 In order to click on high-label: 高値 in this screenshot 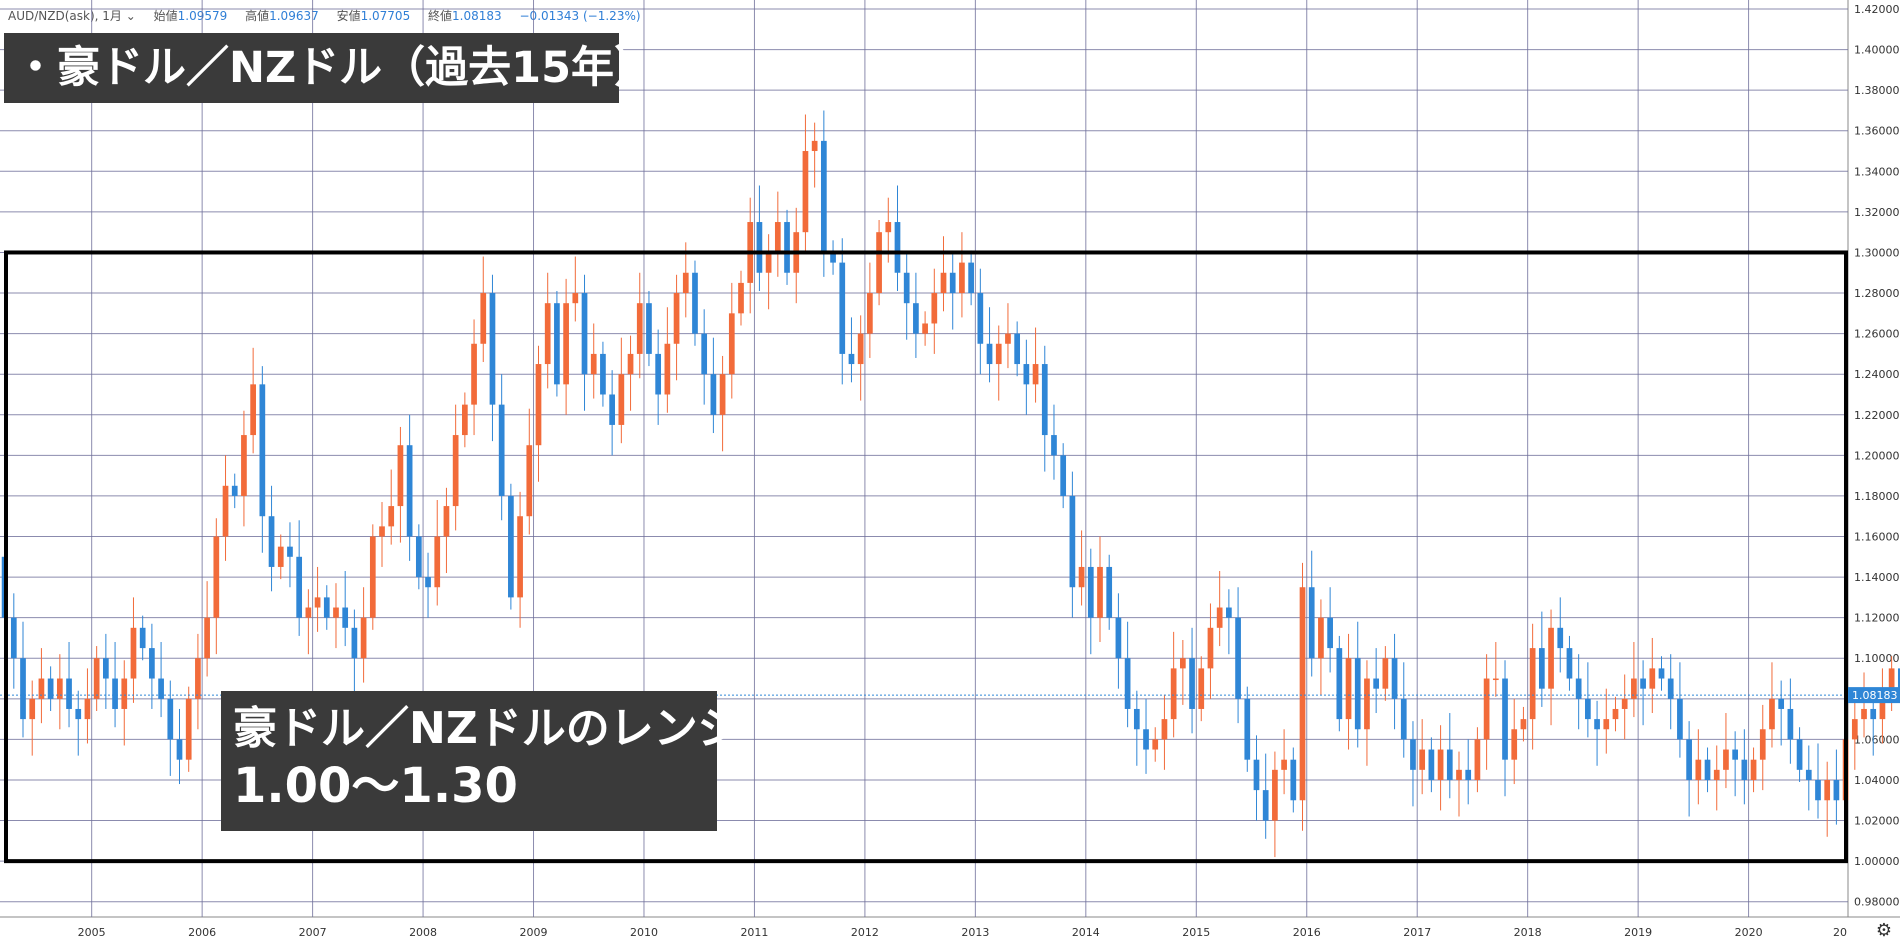, I will do `click(257, 16)`.